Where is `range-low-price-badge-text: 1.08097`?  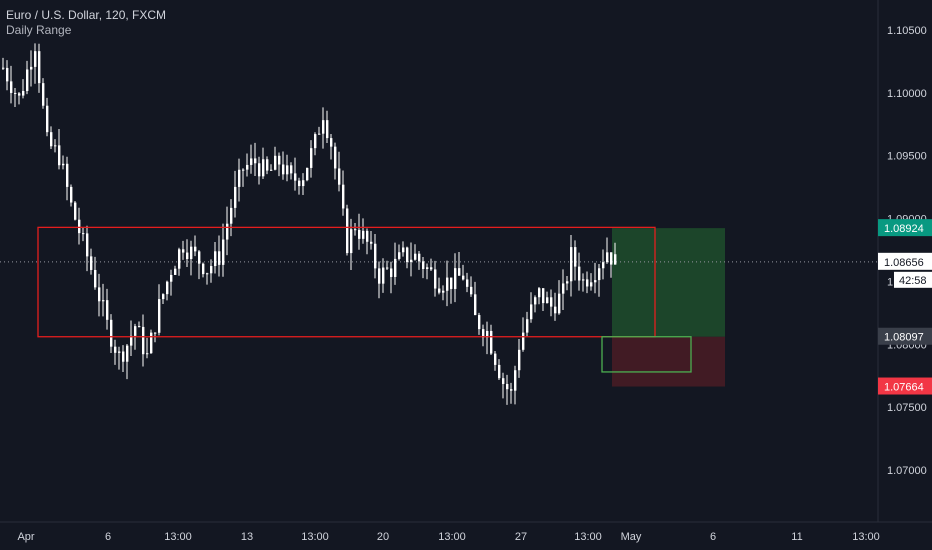
range-low-price-badge-text: 1.08097 is located at coordinates (904, 338).